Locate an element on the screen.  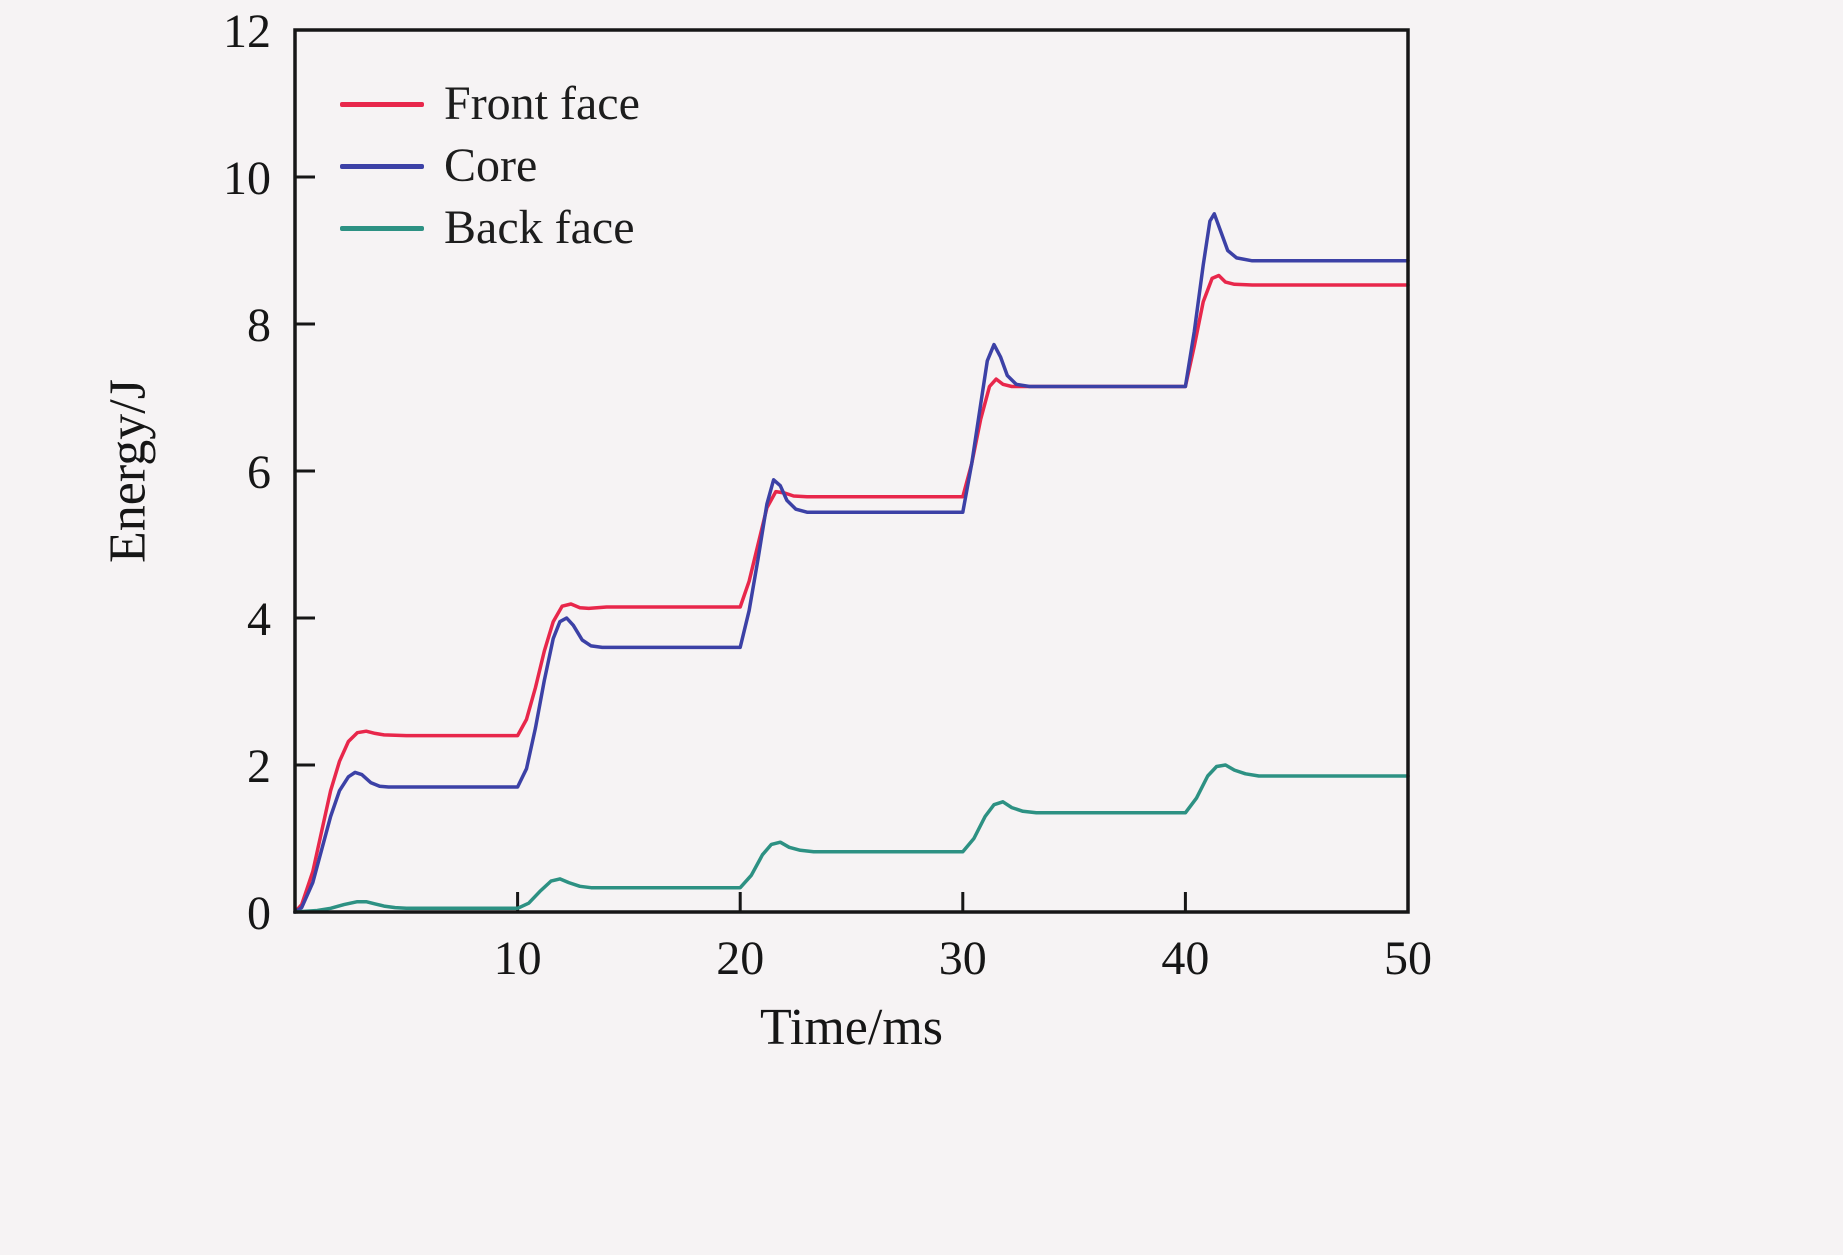
legend: Front face Core Back face is located at coordinates (490, 166).